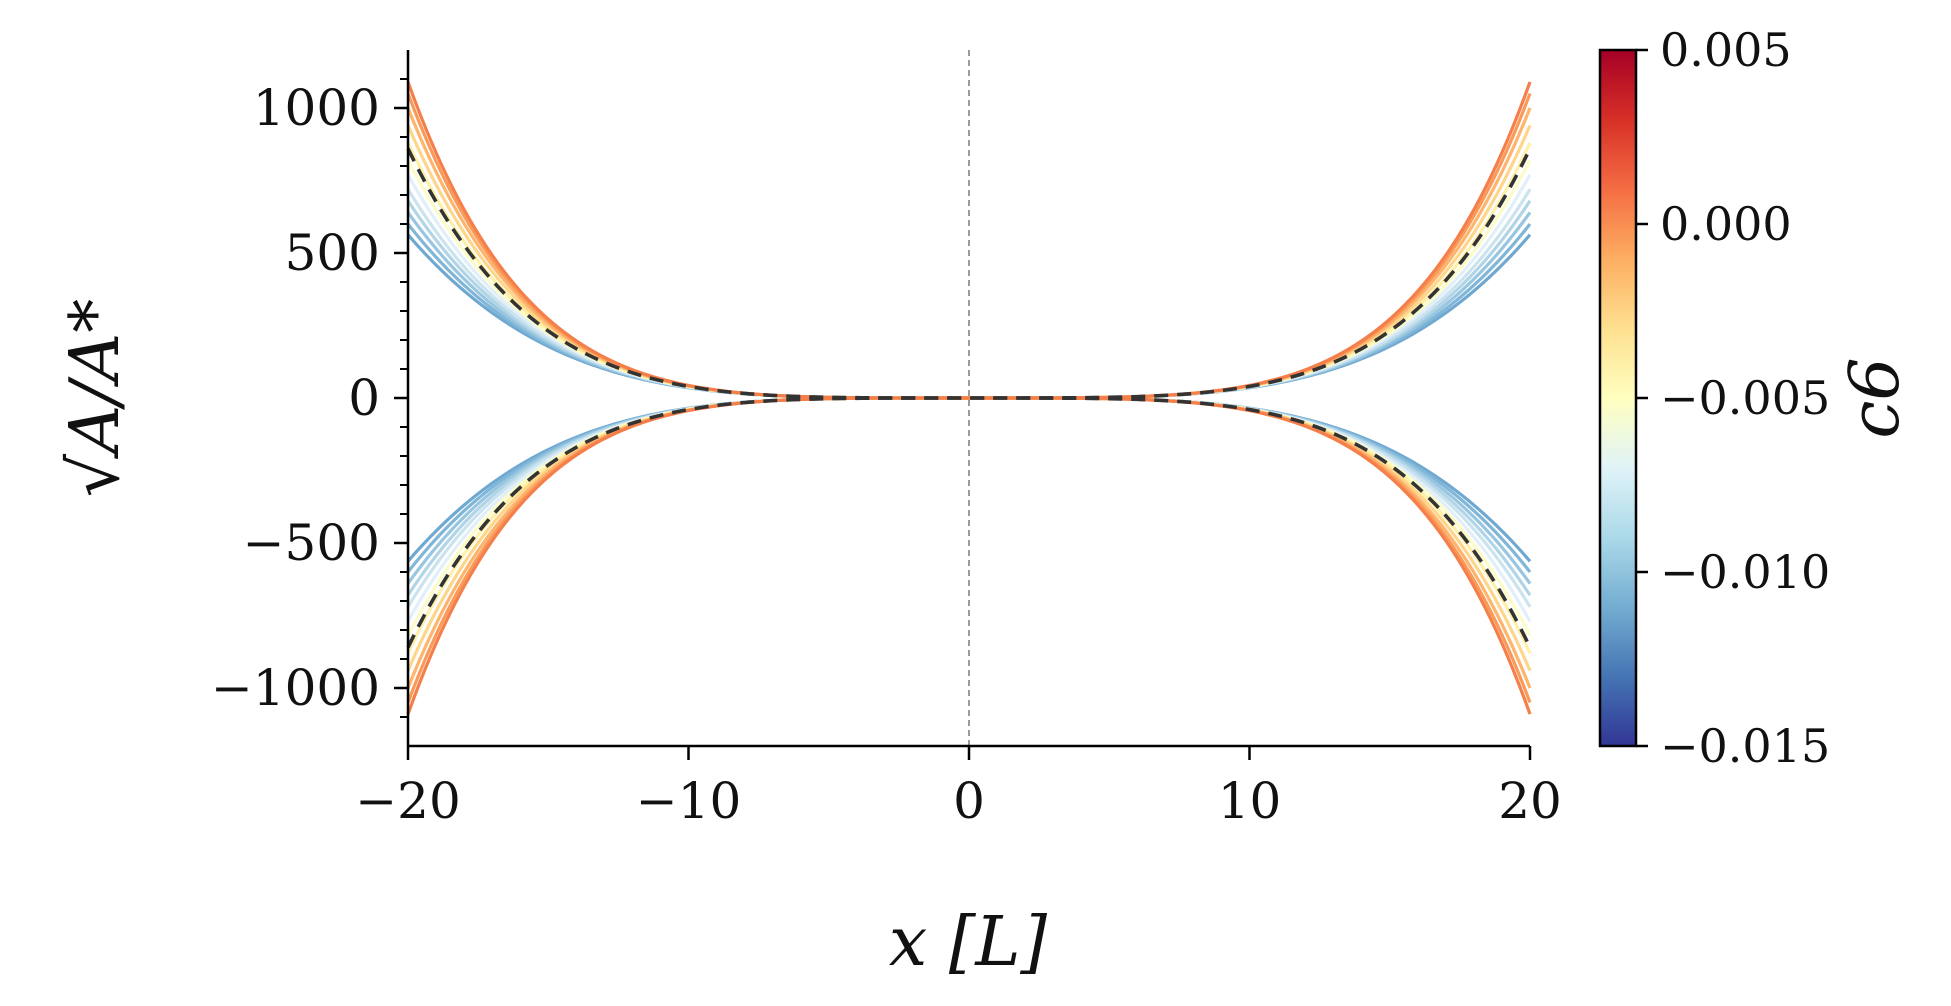 This screenshot has width=1951, height=1006. What do you see at coordinates (1530, 801) in the screenshot?
I see `x-tick-label-4: 20` at bounding box center [1530, 801].